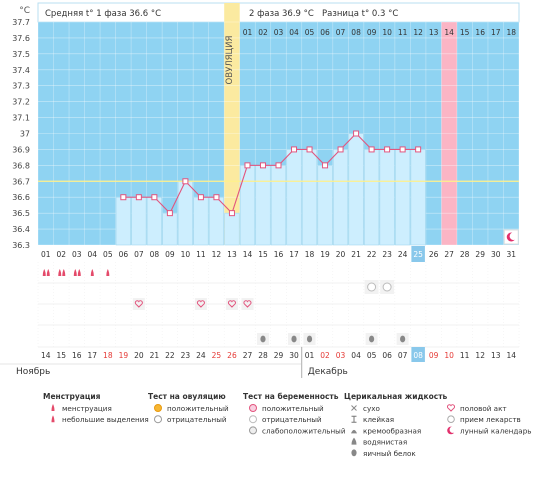  What do you see at coordinates (124, 355) in the screenshot?
I see `date-label: 19` at bounding box center [124, 355].